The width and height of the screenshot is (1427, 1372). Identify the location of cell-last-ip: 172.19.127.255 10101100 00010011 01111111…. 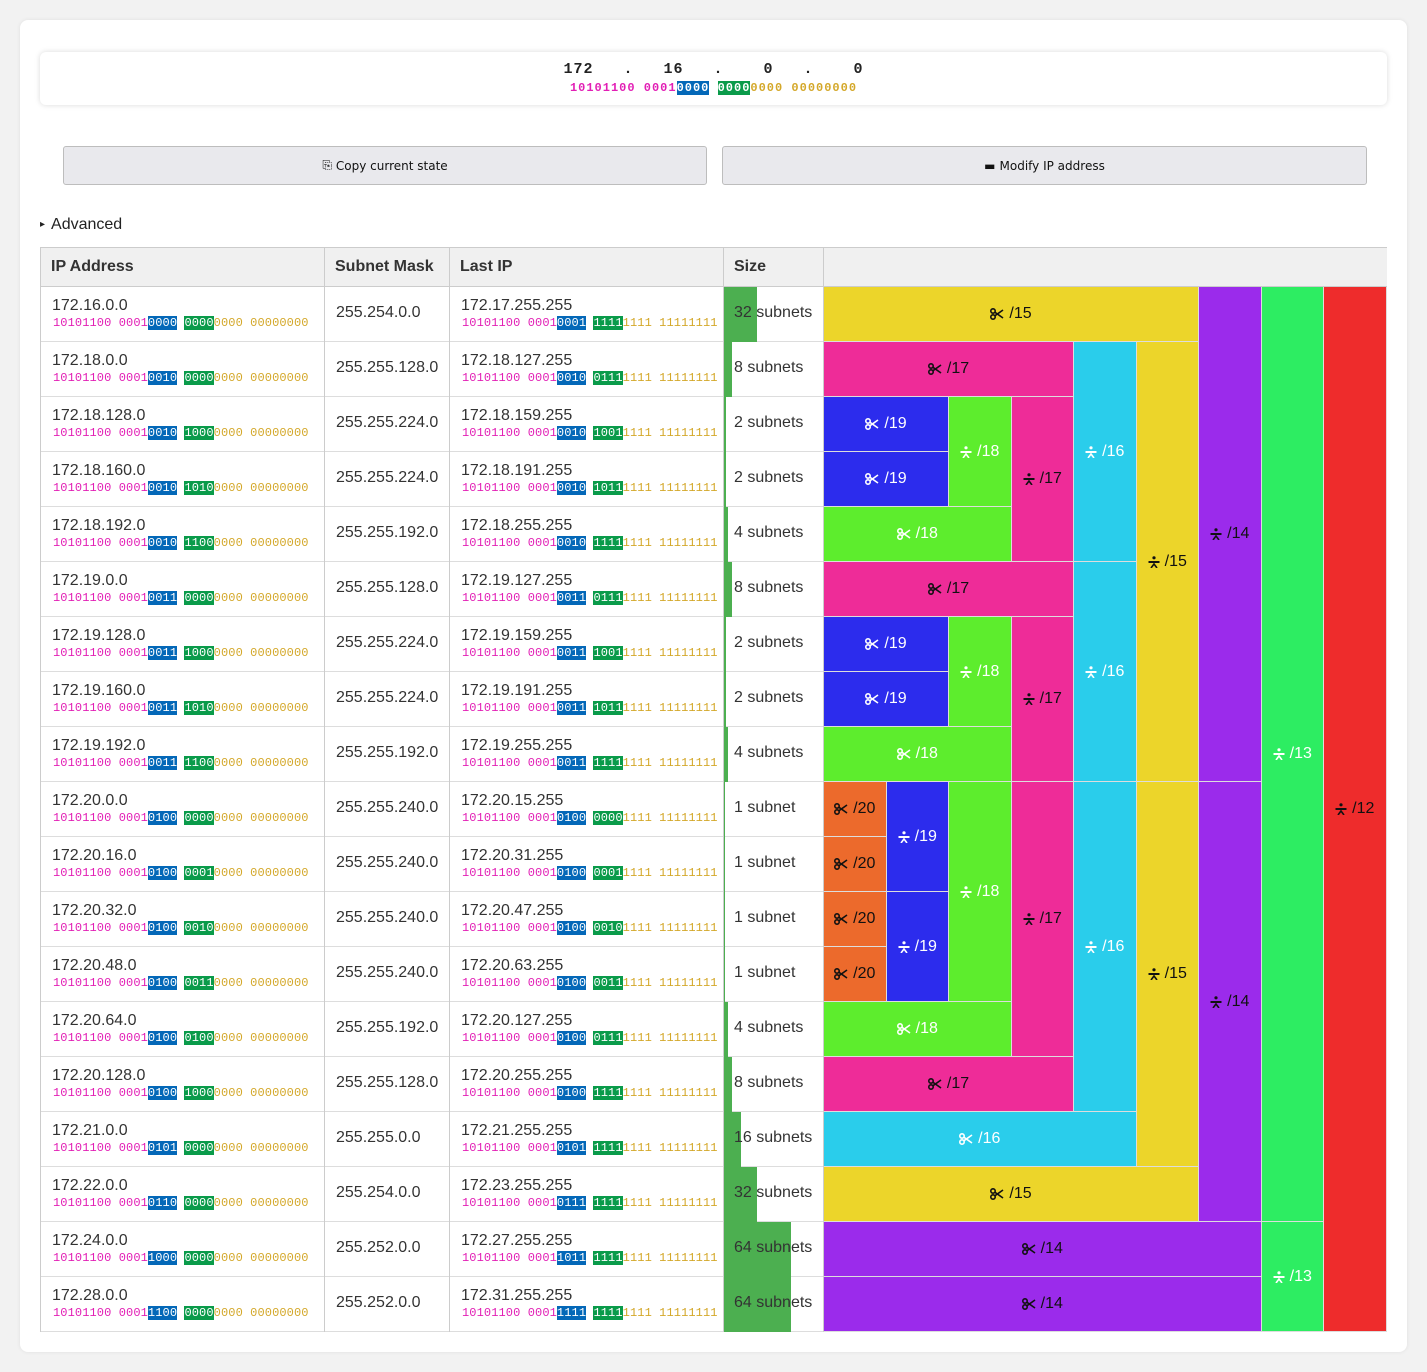
(587, 589).